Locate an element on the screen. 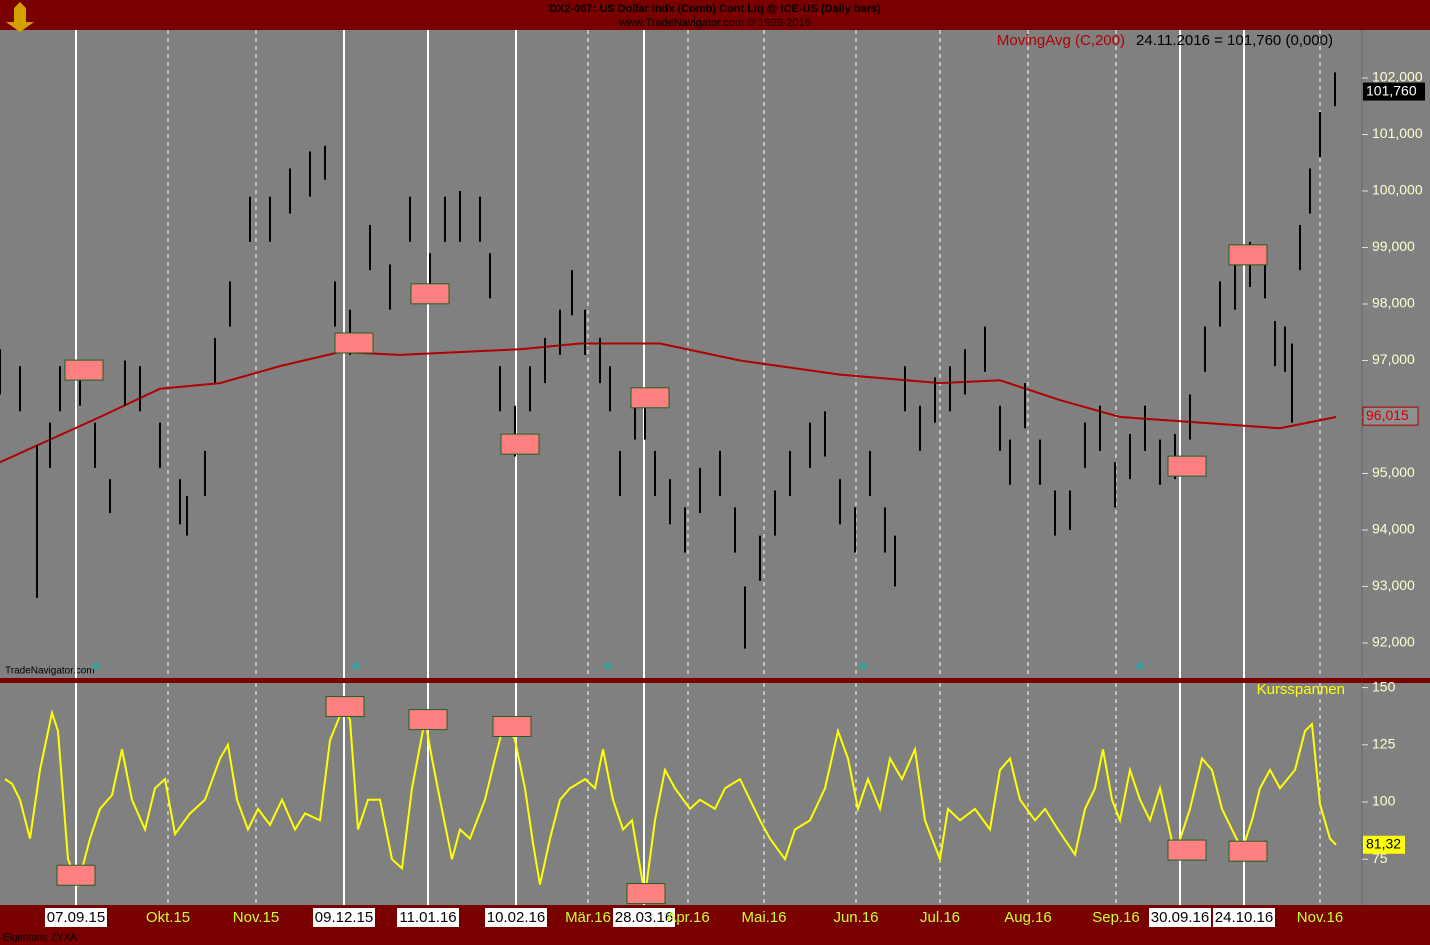  x-tick-label: 07.09.15 is located at coordinates (76, 917).